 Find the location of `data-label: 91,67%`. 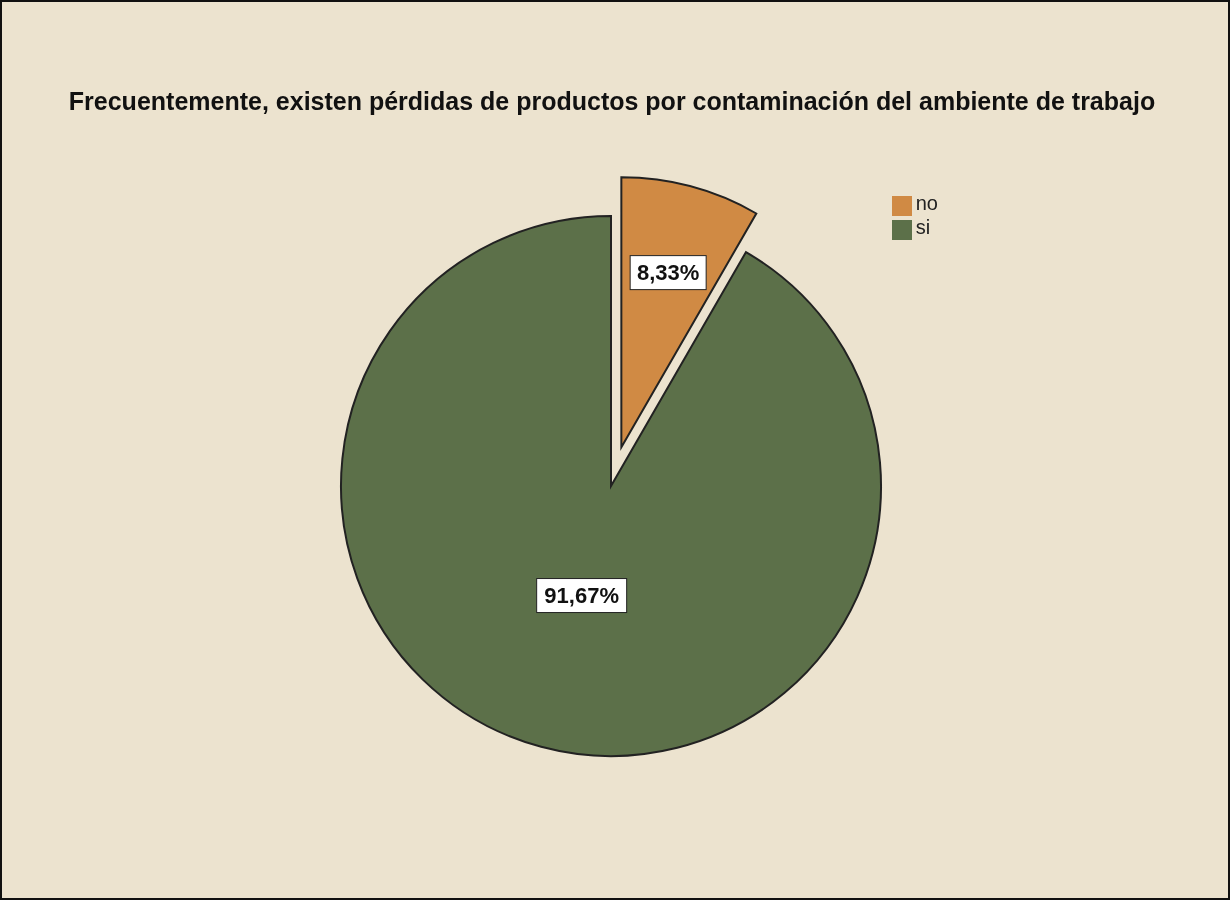

data-label: 91,67% is located at coordinates (581, 596).